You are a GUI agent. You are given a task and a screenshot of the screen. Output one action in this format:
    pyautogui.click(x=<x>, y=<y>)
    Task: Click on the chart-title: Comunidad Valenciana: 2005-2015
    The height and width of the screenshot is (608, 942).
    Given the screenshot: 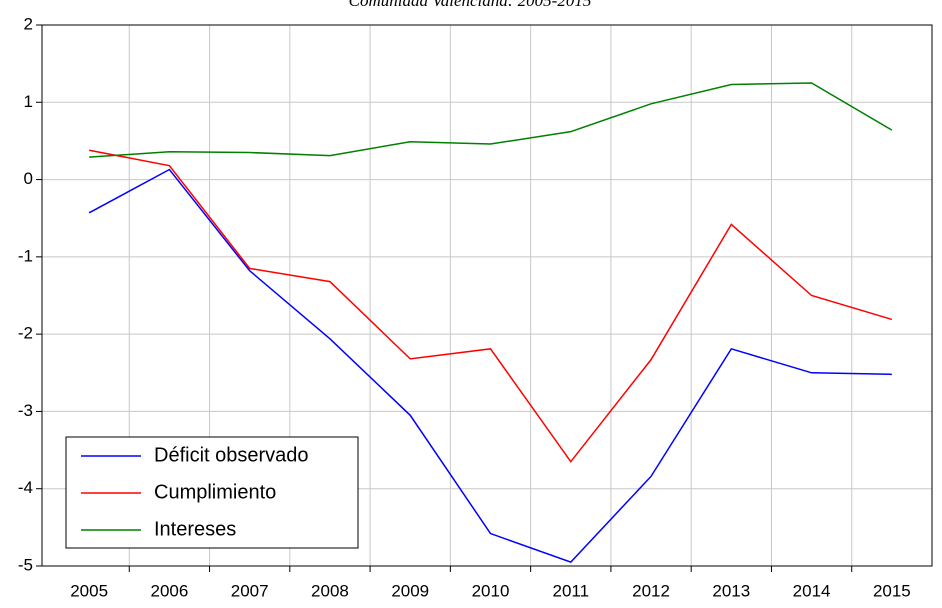 What is the action you would take?
    pyautogui.click(x=470, y=5)
    